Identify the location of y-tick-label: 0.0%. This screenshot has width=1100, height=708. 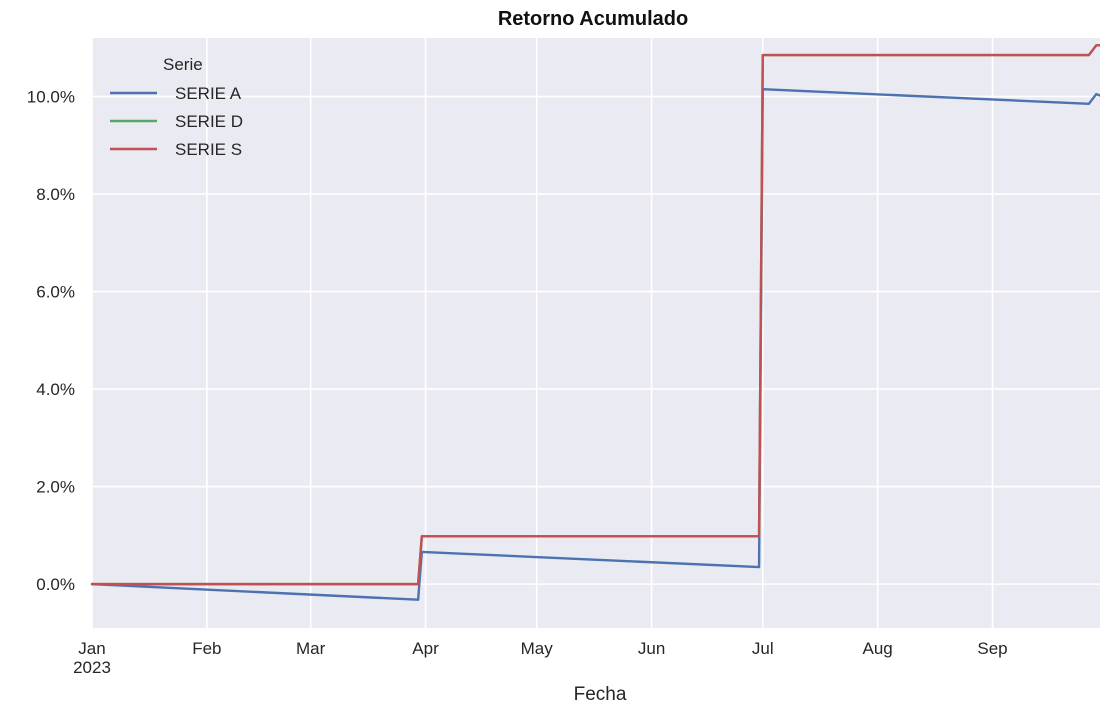
(55, 584).